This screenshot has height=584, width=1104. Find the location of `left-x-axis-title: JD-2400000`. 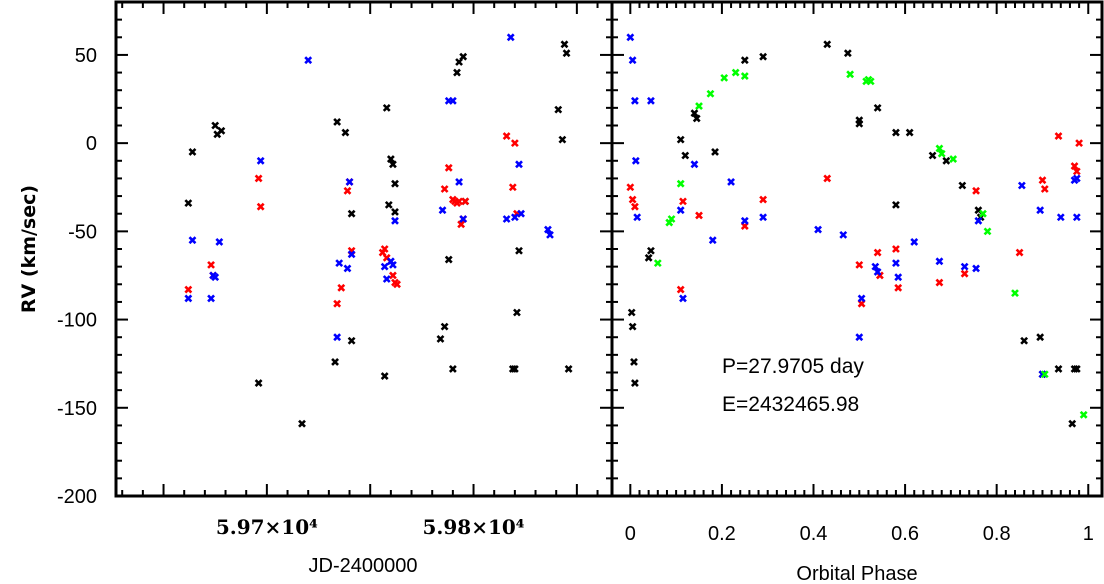

left-x-axis-title: JD-2400000 is located at coordinates (363, 566).